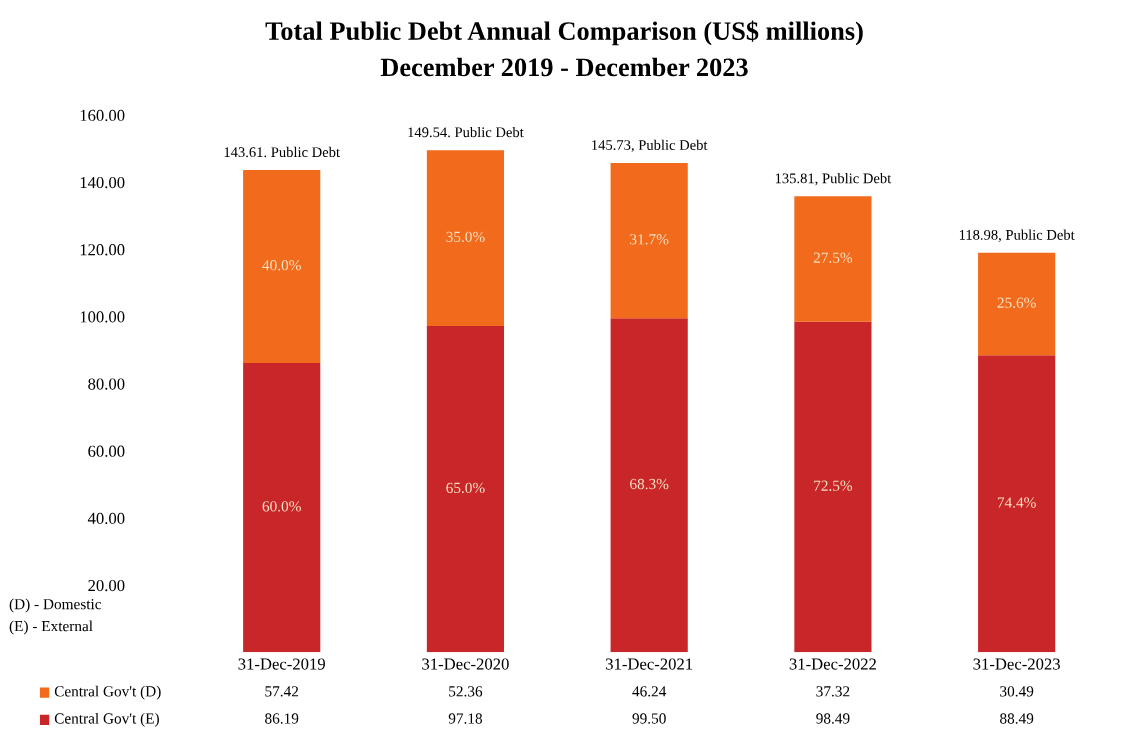  I want to click on data-label: 37.32, so click(833, 691).